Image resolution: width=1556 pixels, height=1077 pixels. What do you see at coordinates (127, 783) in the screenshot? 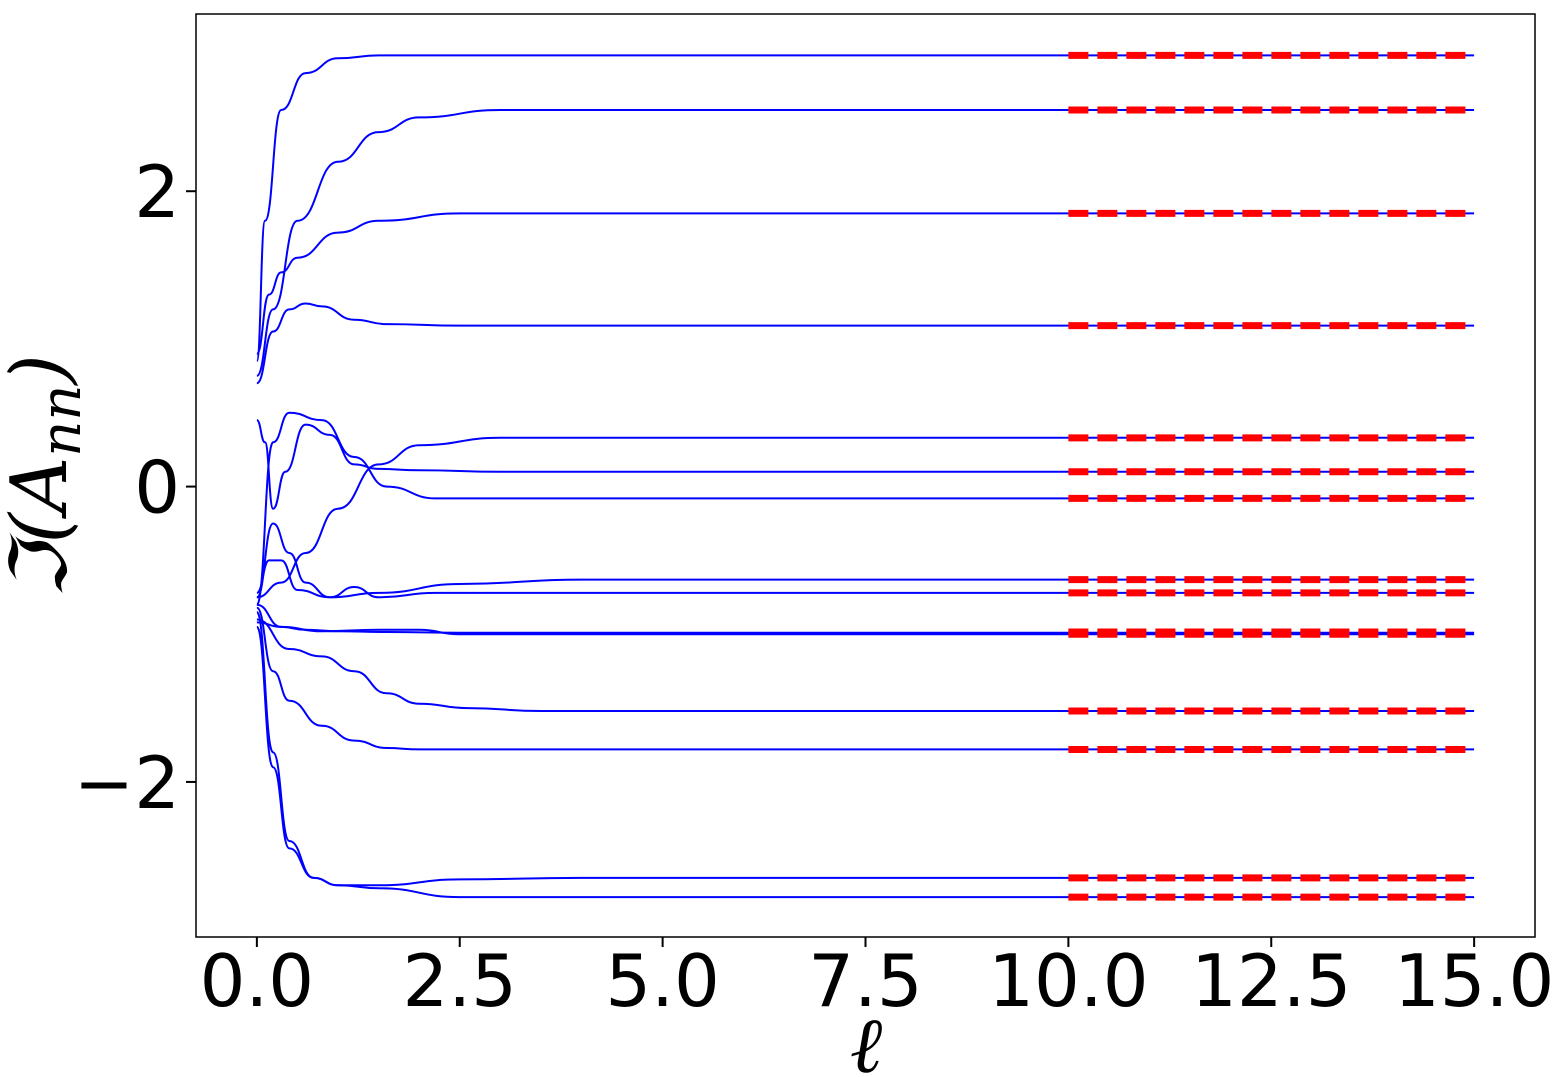
I see `y-tick-label: −2` at bounding box center [127, 783].